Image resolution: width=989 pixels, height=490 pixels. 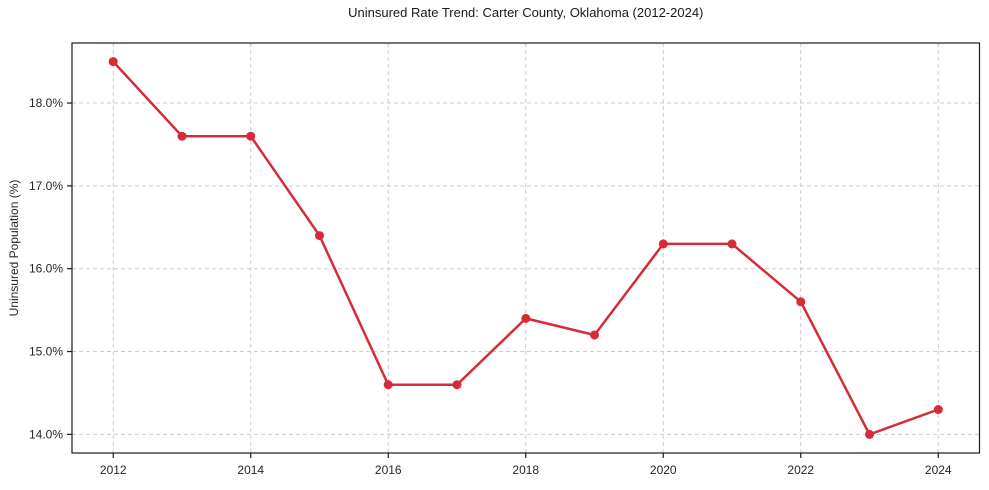 What do you see at coordinates (869, 434) in the screenshot?
I see `data-point-2023` at bounding box center [869, 434].